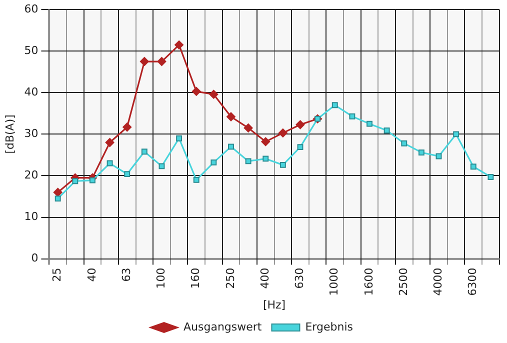 The height and width of the screenshot is (343, 507). Describe the element at coordinates (34, 258) in the screenshot. I see `y-tick-label: 0` at that location.